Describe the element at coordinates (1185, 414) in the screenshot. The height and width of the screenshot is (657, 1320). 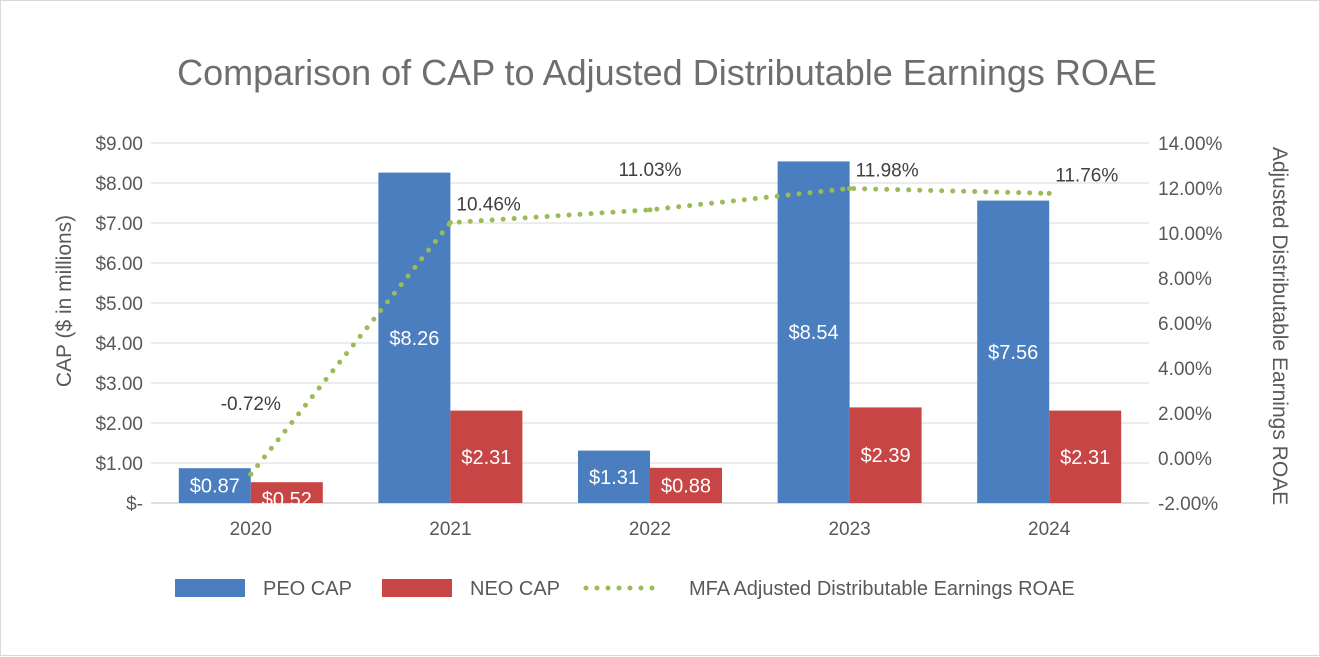
I see `right-tick-label: 2.00%` at that location.